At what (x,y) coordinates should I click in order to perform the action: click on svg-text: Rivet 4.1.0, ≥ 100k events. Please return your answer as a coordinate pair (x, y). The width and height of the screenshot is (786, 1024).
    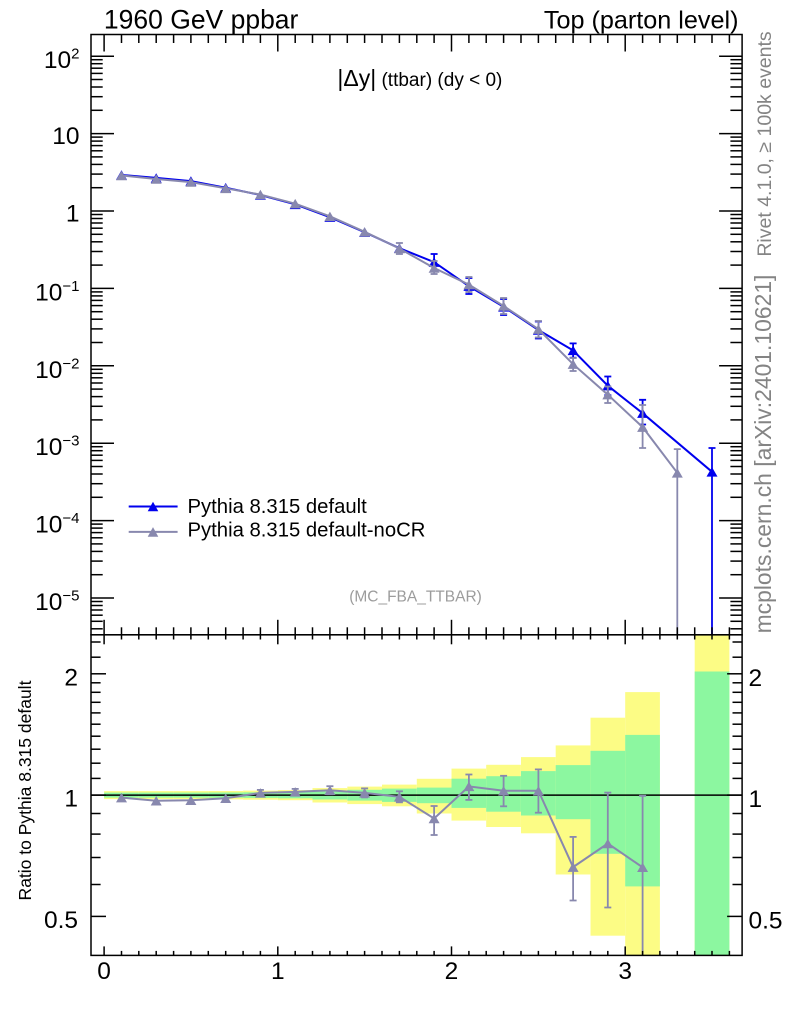
    Looking at the image, I should click on (765, 144).